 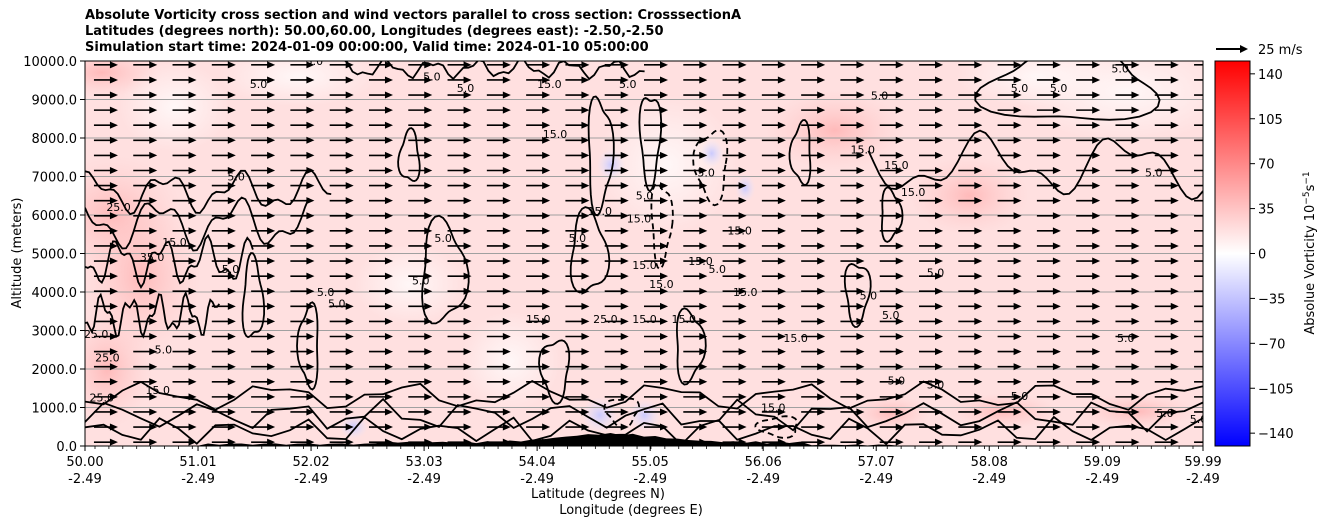 What do you see at coordinates (96, 334) in the screenshot?
I see `contour-label-3: 25.0` at bounding box center [96, 334].